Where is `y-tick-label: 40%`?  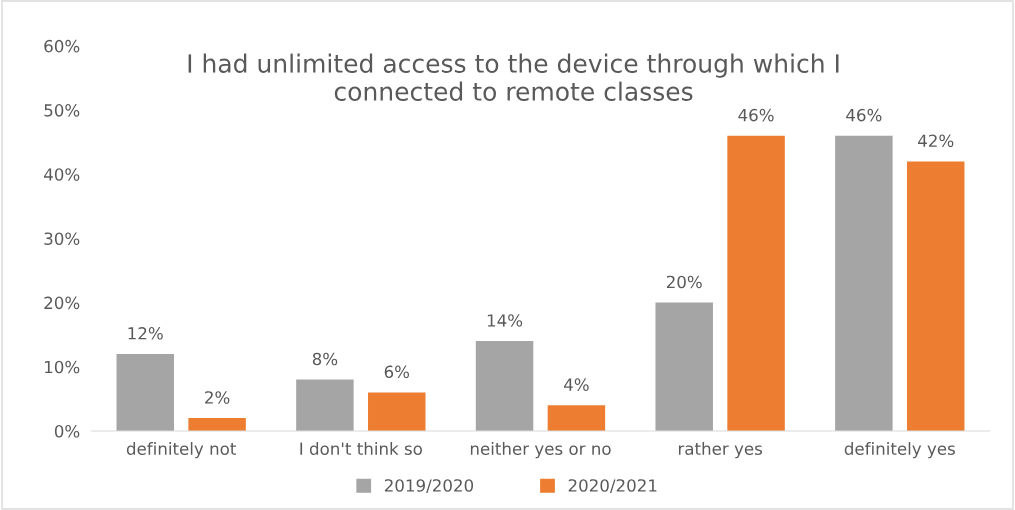
y-tick-label: 40% is located at coordinates (62, 174).